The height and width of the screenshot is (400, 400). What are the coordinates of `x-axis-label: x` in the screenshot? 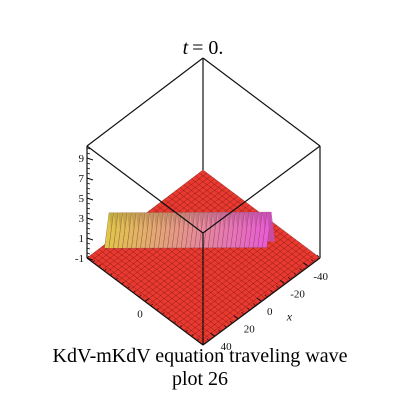 It's located at (289, 317).